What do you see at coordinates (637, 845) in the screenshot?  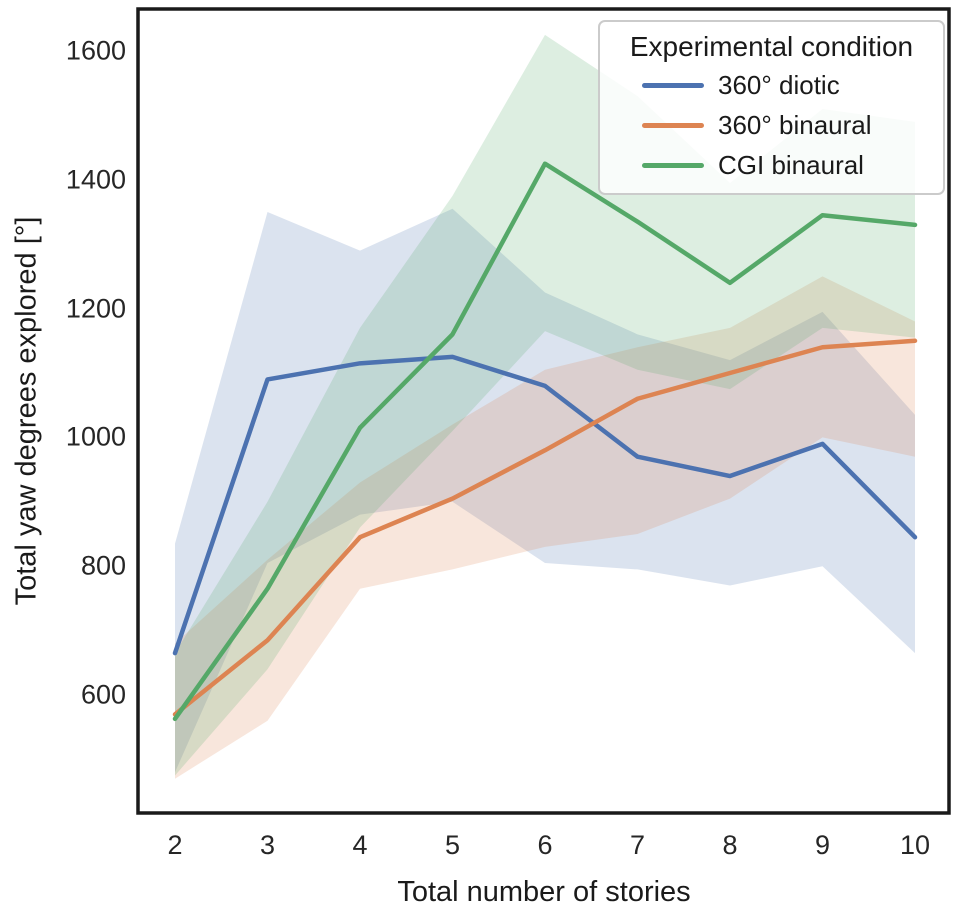 I see `x-tick-label: 7` at bounding box center [637, 845].